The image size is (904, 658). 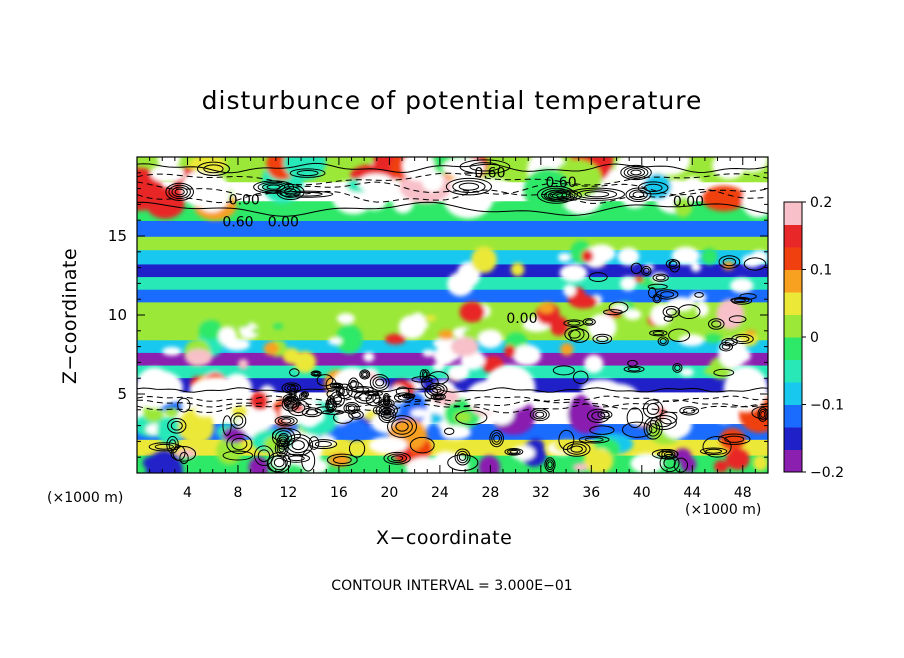 What do you see at coordinates (452, 189) in the screenshot?
I see `upper-turbulence` at bounding box center [452, 189].